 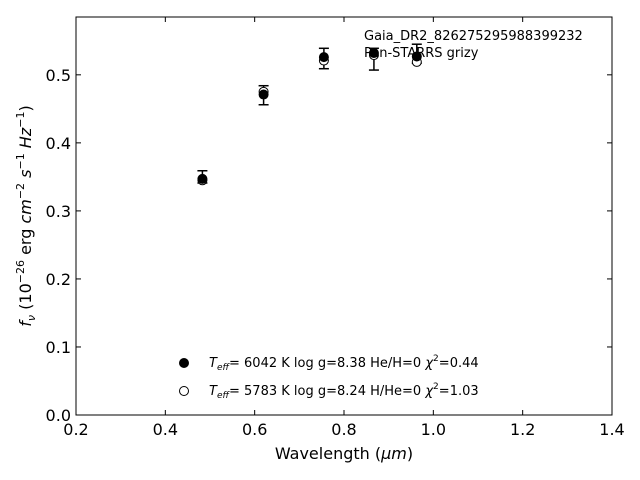 I want to click on y-tick-label: 0.5, so click(x=58, y=75).